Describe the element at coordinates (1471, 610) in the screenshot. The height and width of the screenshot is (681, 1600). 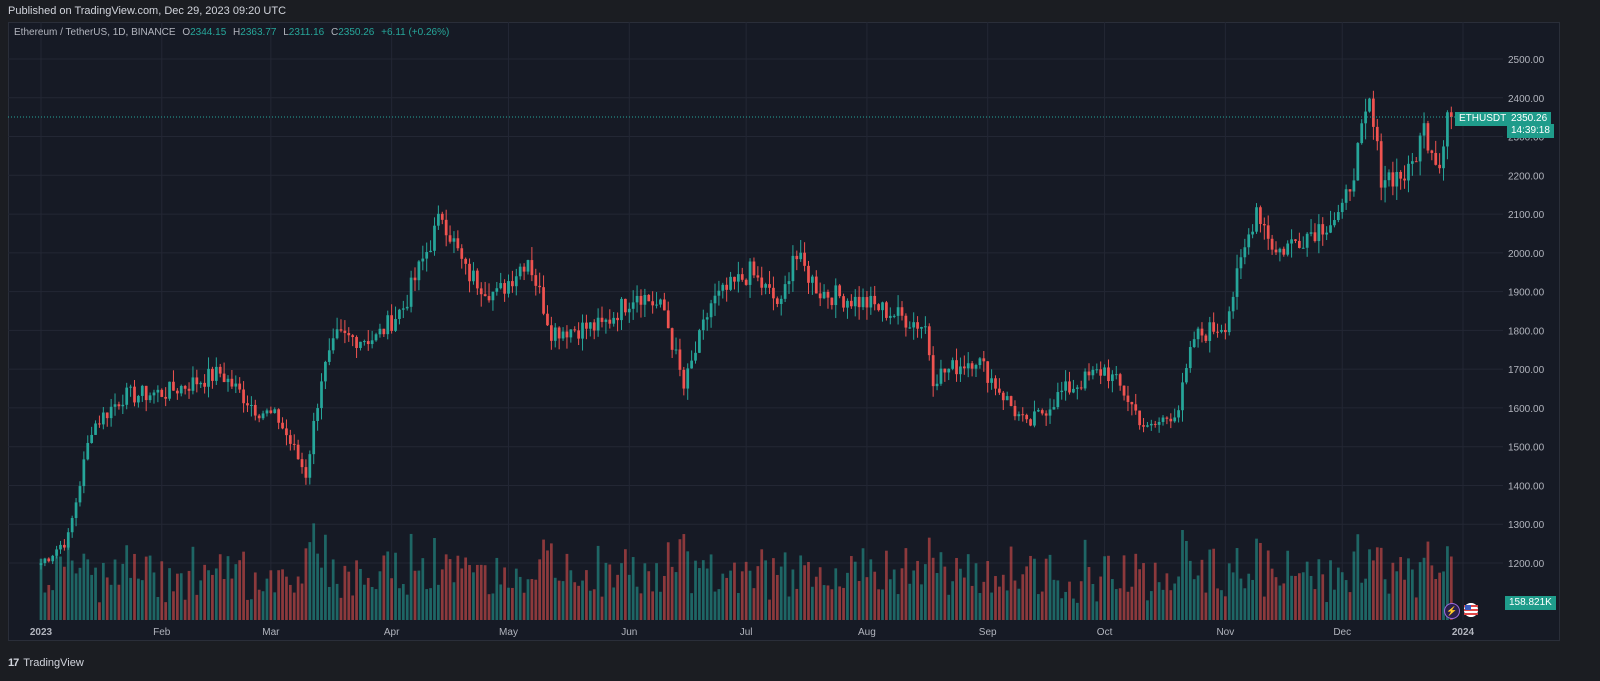
I see `us-flag-icon` at that location.